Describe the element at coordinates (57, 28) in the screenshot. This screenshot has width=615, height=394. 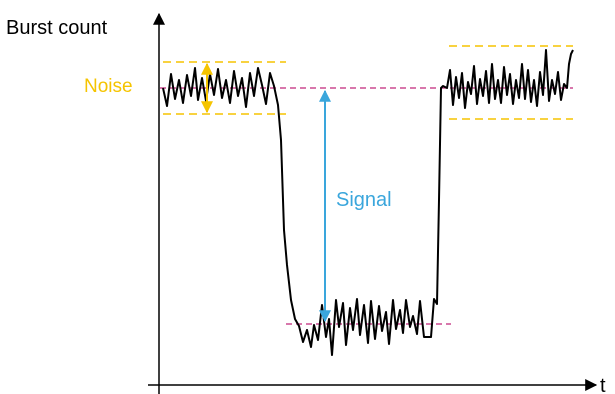
I see `y-axis-label: Burst count` at that location.